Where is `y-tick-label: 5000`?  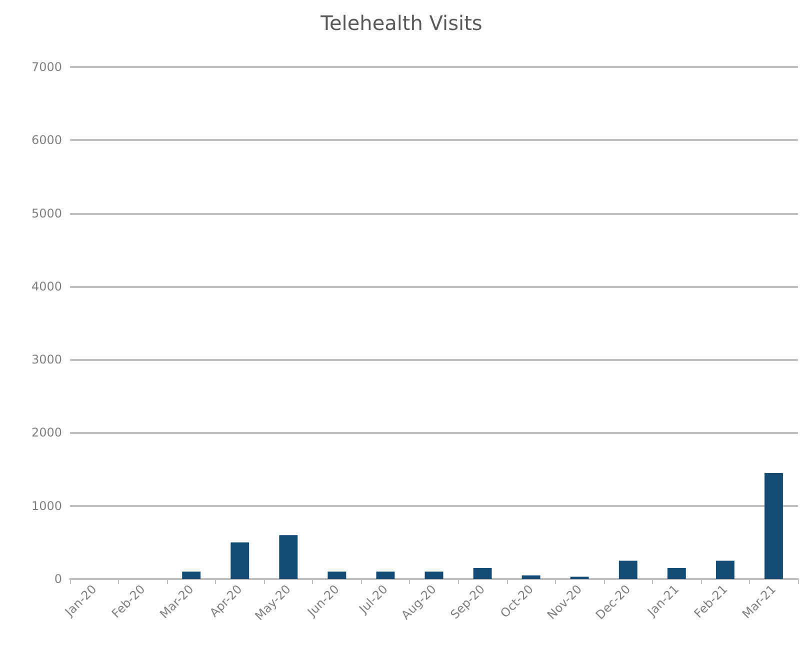
y-tick-label: 5000 is located at coordinates (46, 213).